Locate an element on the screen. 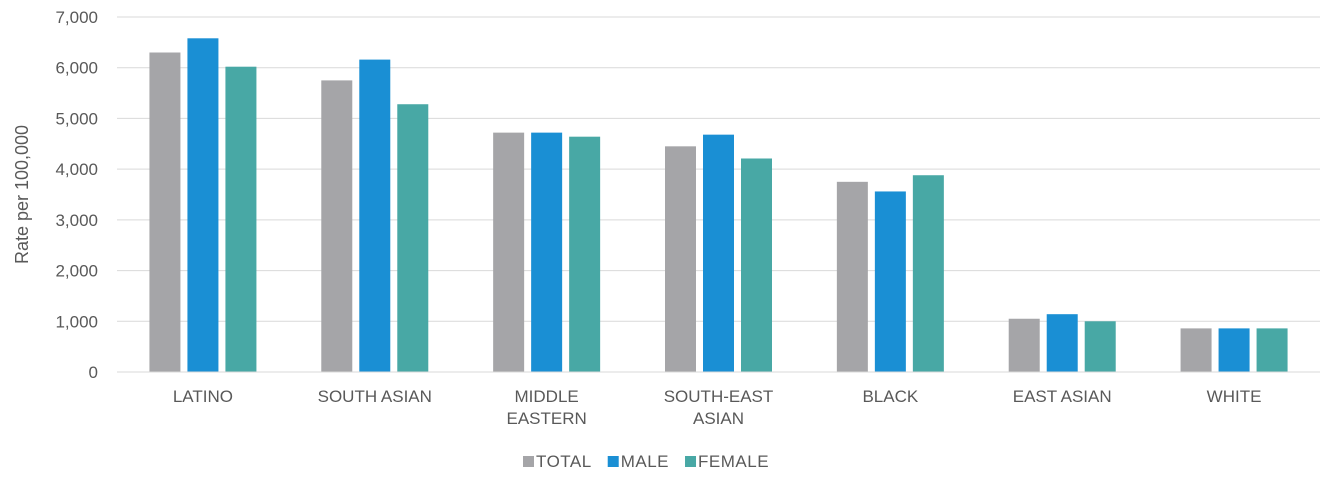  x-category-label: EAST ASIAN is located at coordinates (1062, 396).